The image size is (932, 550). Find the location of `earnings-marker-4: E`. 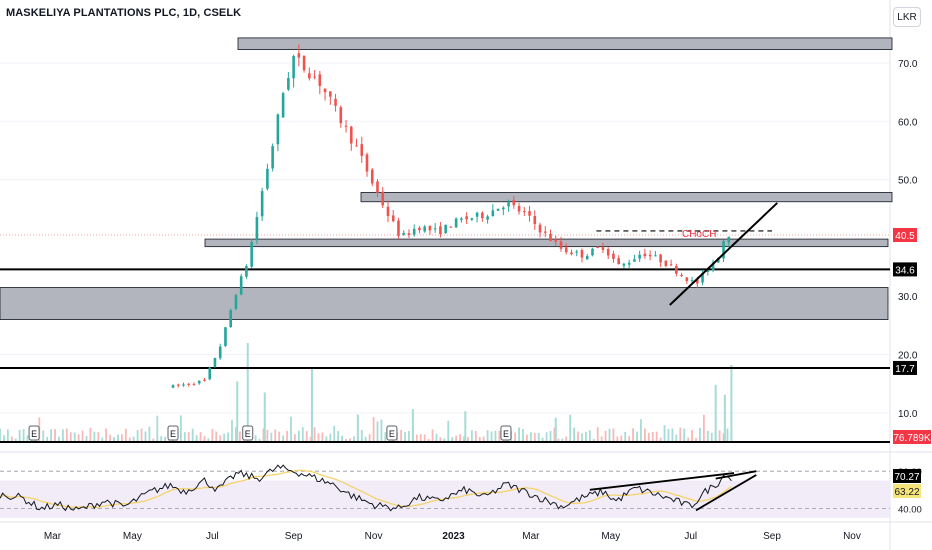

earnings-marker-4: E is located at coordinates (506, 433).